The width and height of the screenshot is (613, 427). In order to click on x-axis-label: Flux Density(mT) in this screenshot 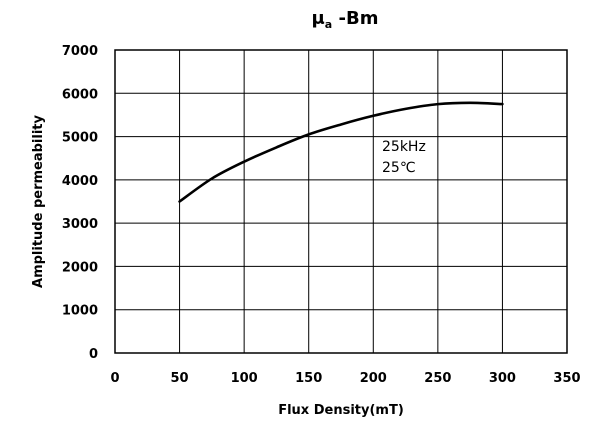, I will do `click(341, 410)`.